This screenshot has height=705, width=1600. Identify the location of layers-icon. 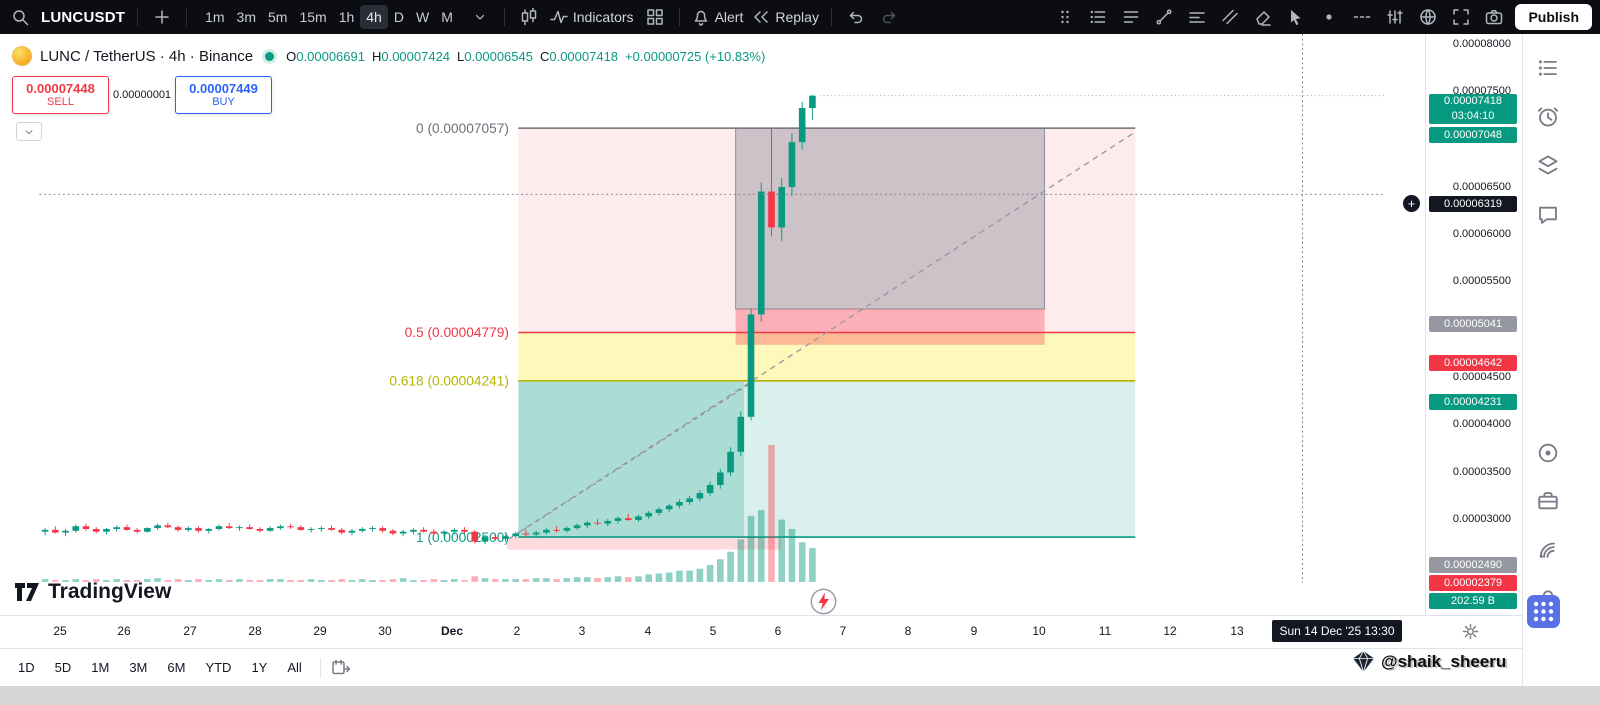
(1548, 165).